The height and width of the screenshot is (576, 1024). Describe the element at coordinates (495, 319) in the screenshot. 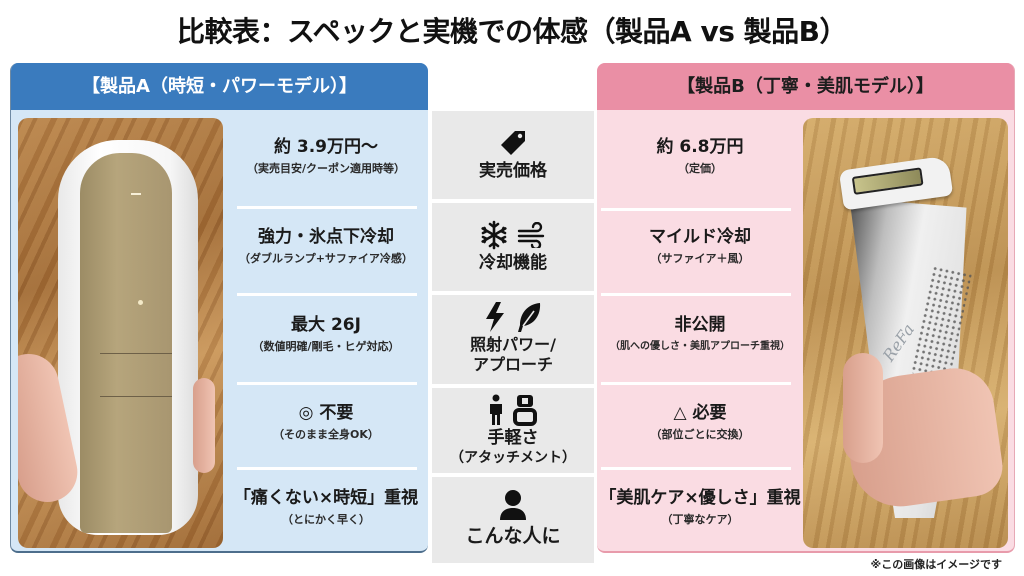

I see `lightning-icon` at that location.